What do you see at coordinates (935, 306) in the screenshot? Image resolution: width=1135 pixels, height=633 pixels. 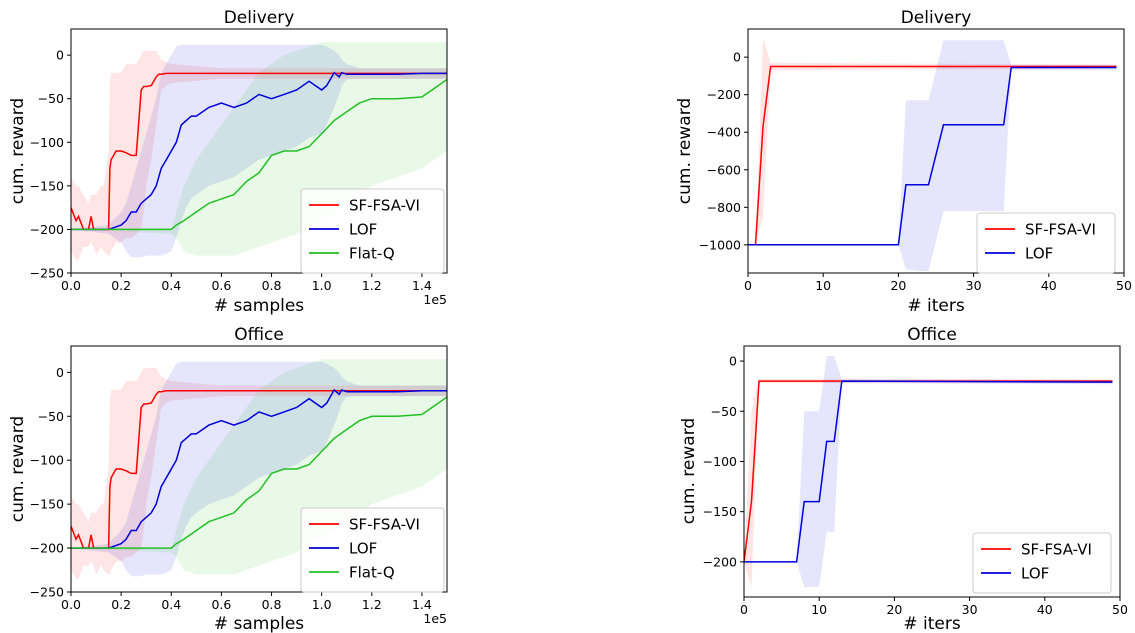 I see `x-axis-label: # iters` at bounding box center [935, 306].